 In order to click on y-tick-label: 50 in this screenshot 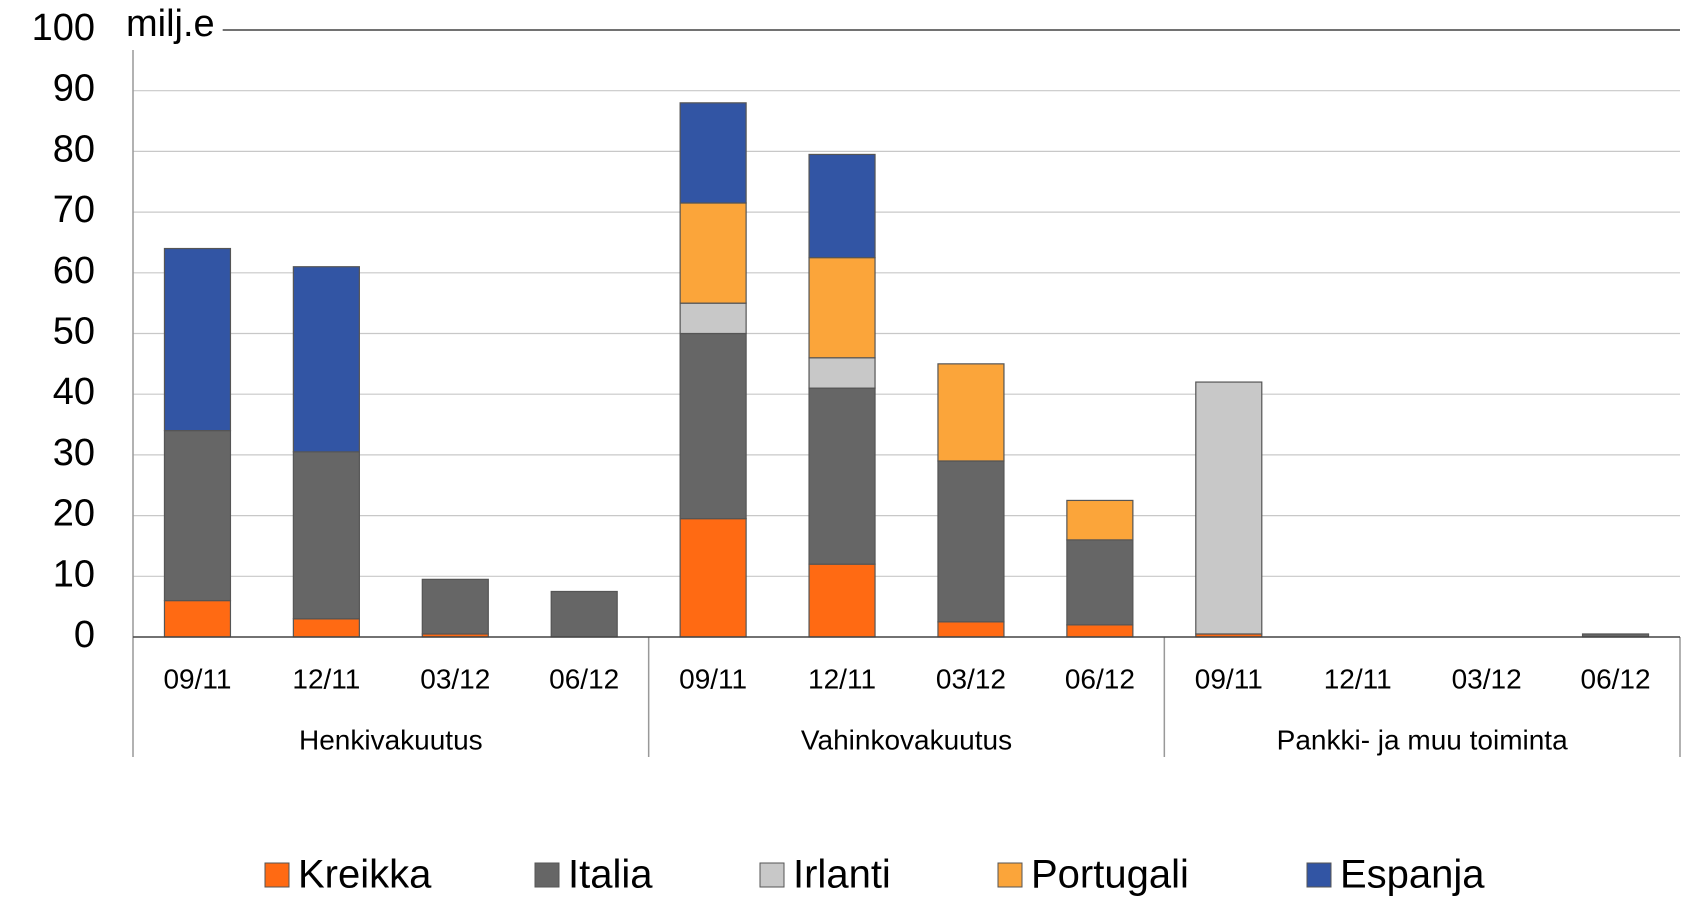, I will do `click(74, 332)`.